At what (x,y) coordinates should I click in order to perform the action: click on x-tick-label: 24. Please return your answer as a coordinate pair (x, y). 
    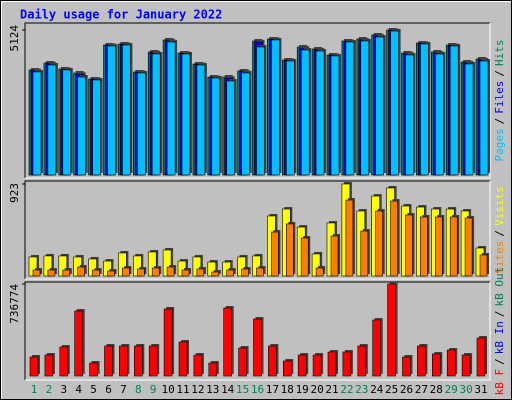
    Looking at the image, I should click on (377, 389).